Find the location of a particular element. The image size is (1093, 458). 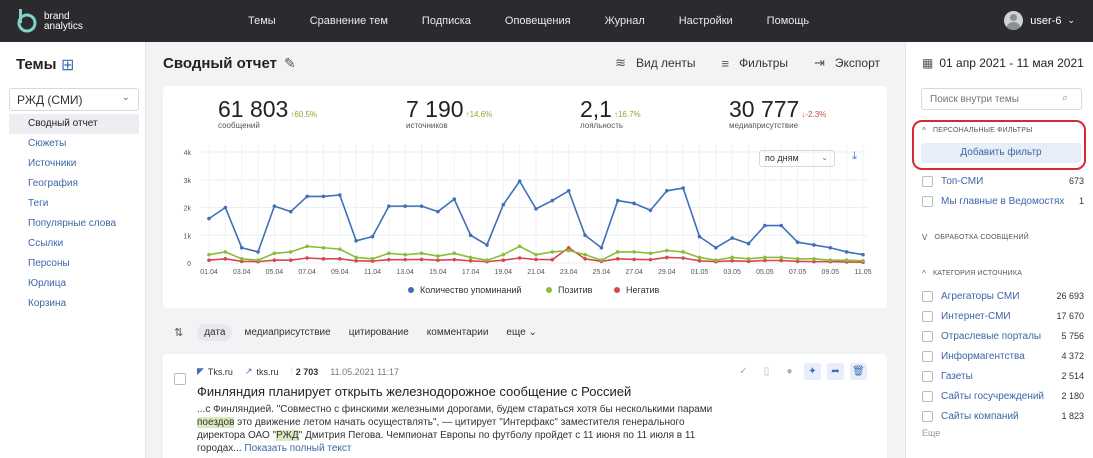

filter-item: Мы главные в Ведомостях 1 is located at coordinates (1003, 201).